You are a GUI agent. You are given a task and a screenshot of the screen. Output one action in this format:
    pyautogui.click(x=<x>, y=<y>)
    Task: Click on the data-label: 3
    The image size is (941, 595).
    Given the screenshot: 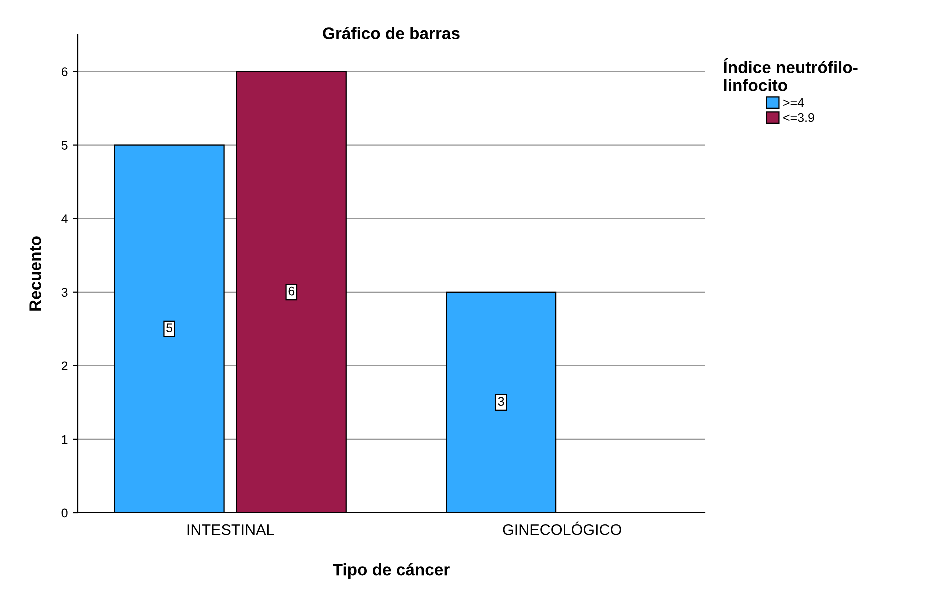 What is the action you would take?
    pyautogui.click(x=501, y=401)
    